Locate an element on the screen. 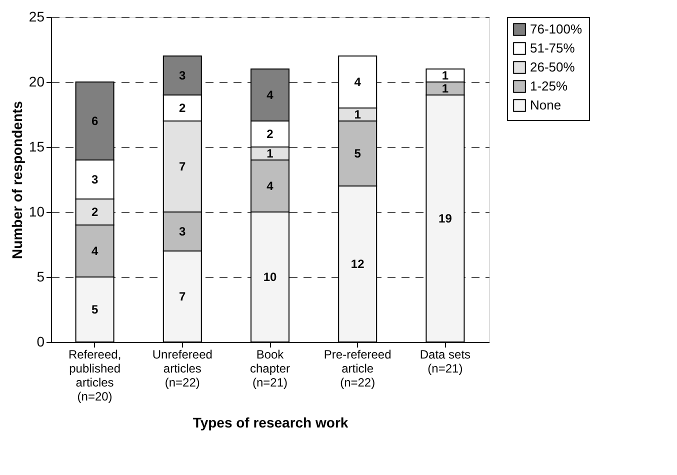 The width and height of the screenshot is (677, 475). x-tick-label: Refereed, published articles (n=20) is located at coordinates (95, 376).